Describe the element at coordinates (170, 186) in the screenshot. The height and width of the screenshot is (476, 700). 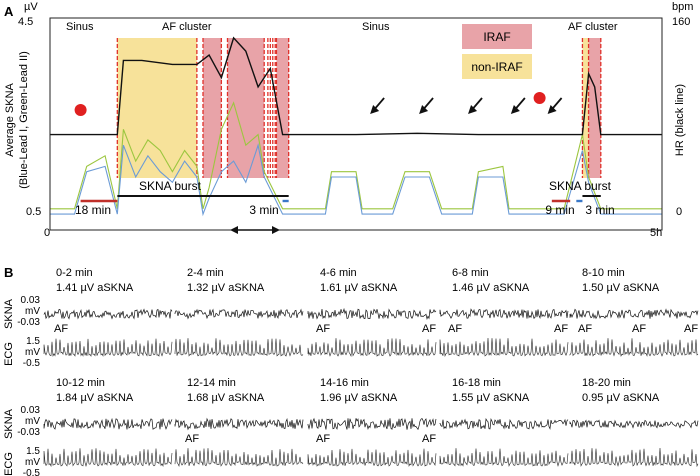
I see `skna-burst-label-1: SKNA burst` at that location.